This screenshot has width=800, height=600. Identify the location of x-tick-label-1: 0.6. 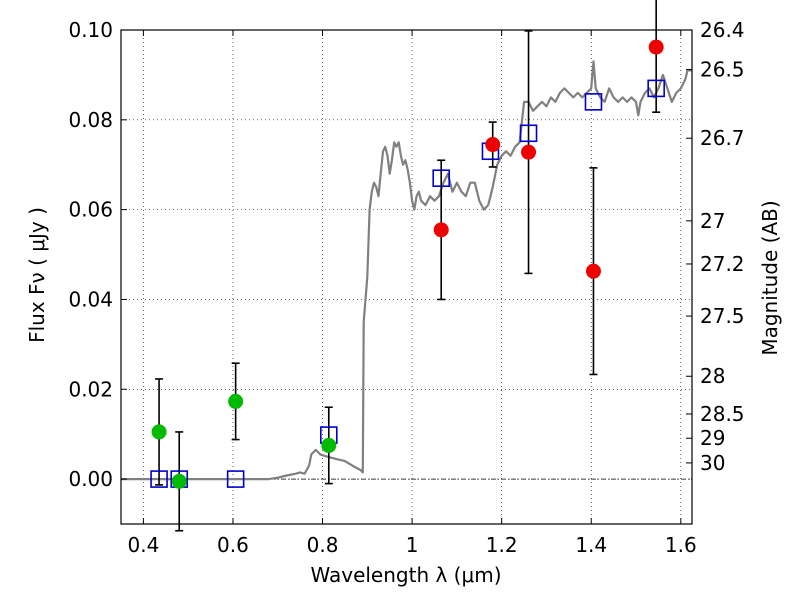
(233, 545).